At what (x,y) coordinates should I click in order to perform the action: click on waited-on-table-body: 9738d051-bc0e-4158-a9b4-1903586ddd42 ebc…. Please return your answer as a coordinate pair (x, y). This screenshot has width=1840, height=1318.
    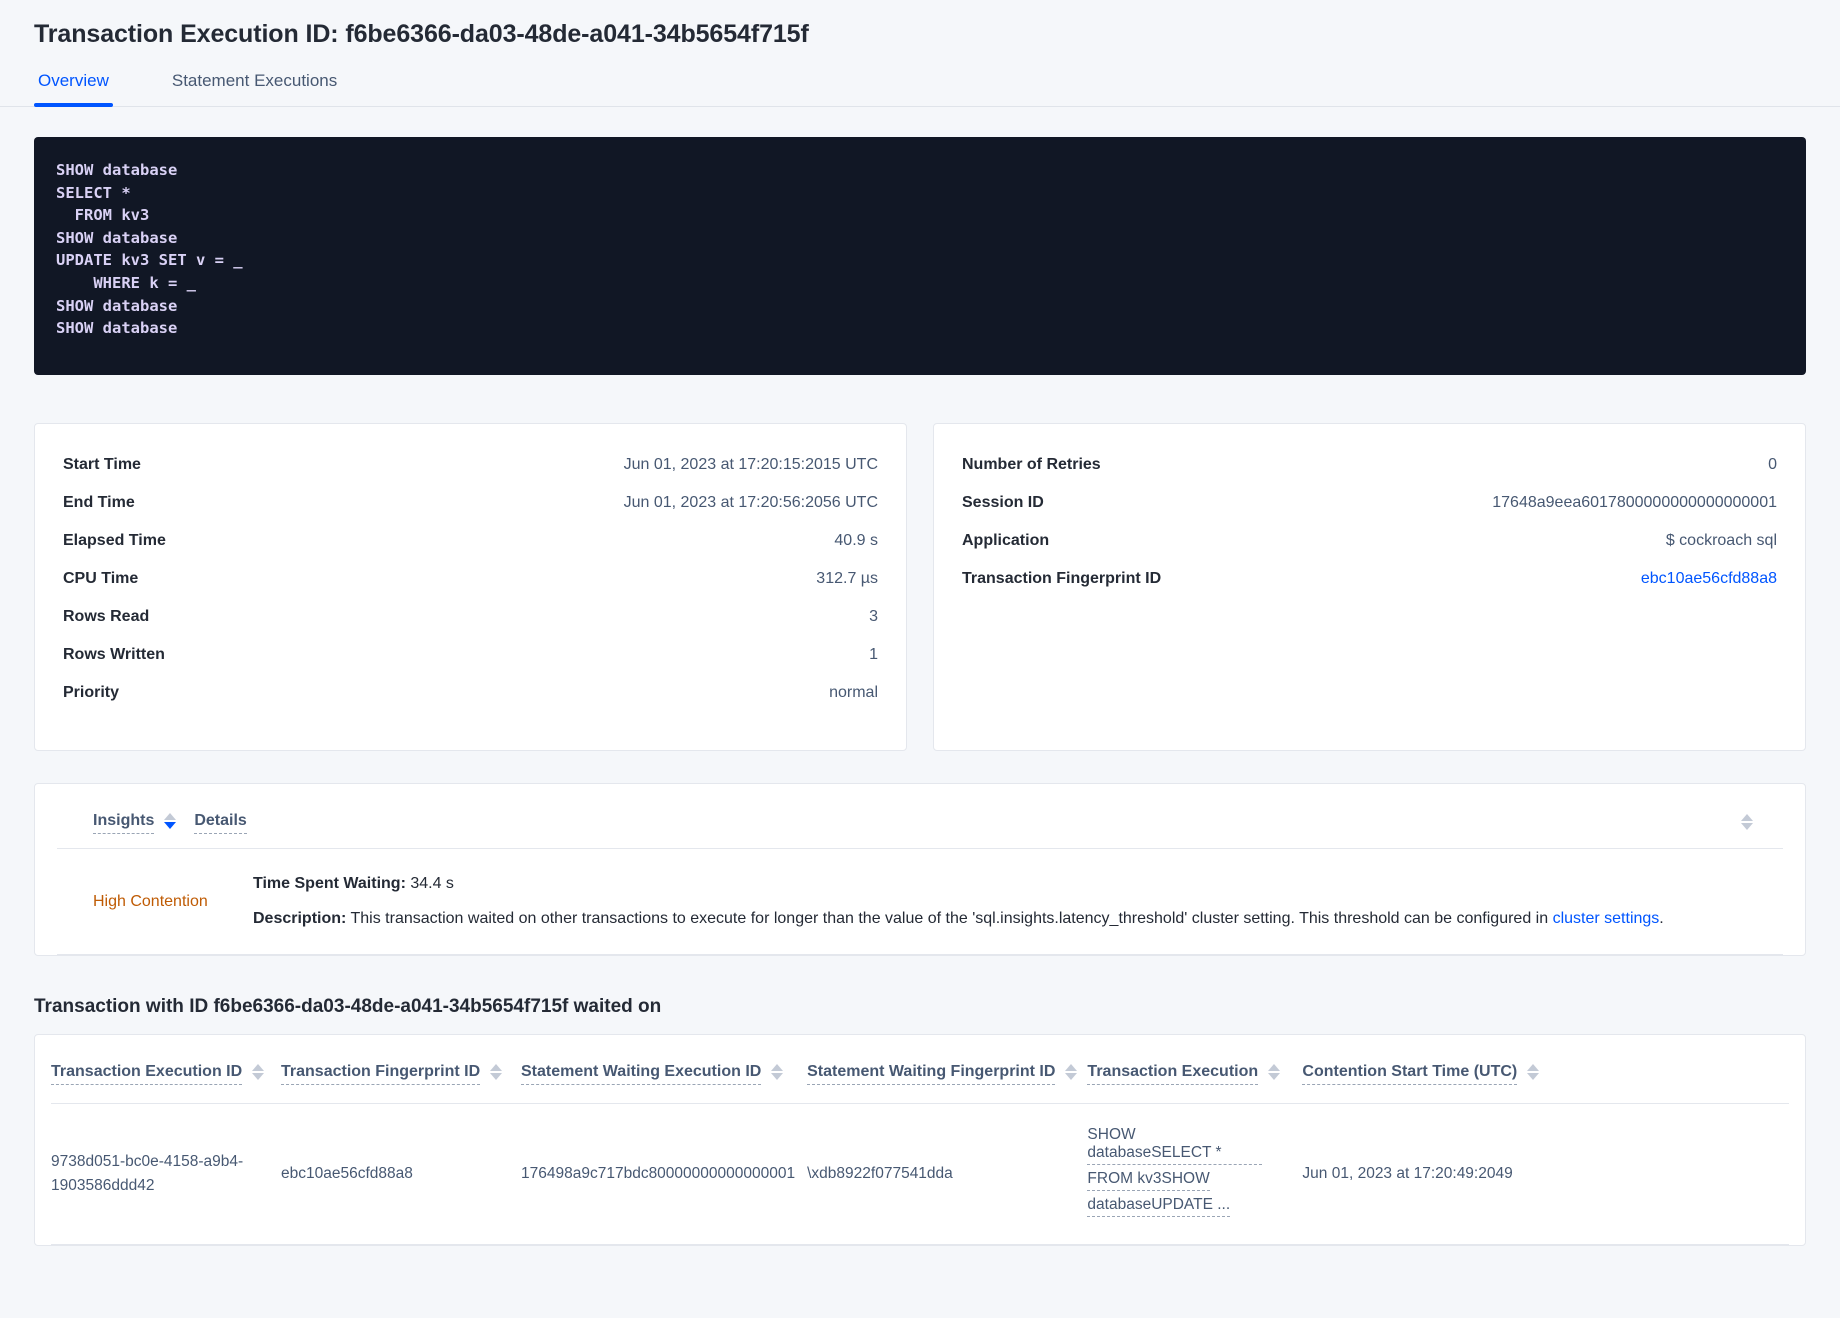
    Looking at the image, I should click on (920, 1174).